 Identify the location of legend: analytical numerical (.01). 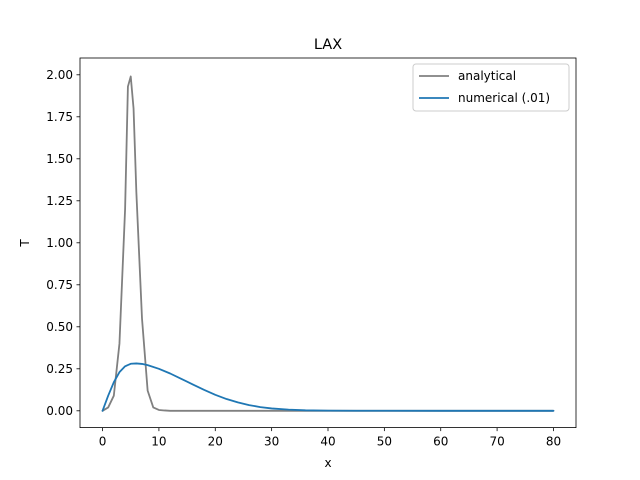
(491, 87).